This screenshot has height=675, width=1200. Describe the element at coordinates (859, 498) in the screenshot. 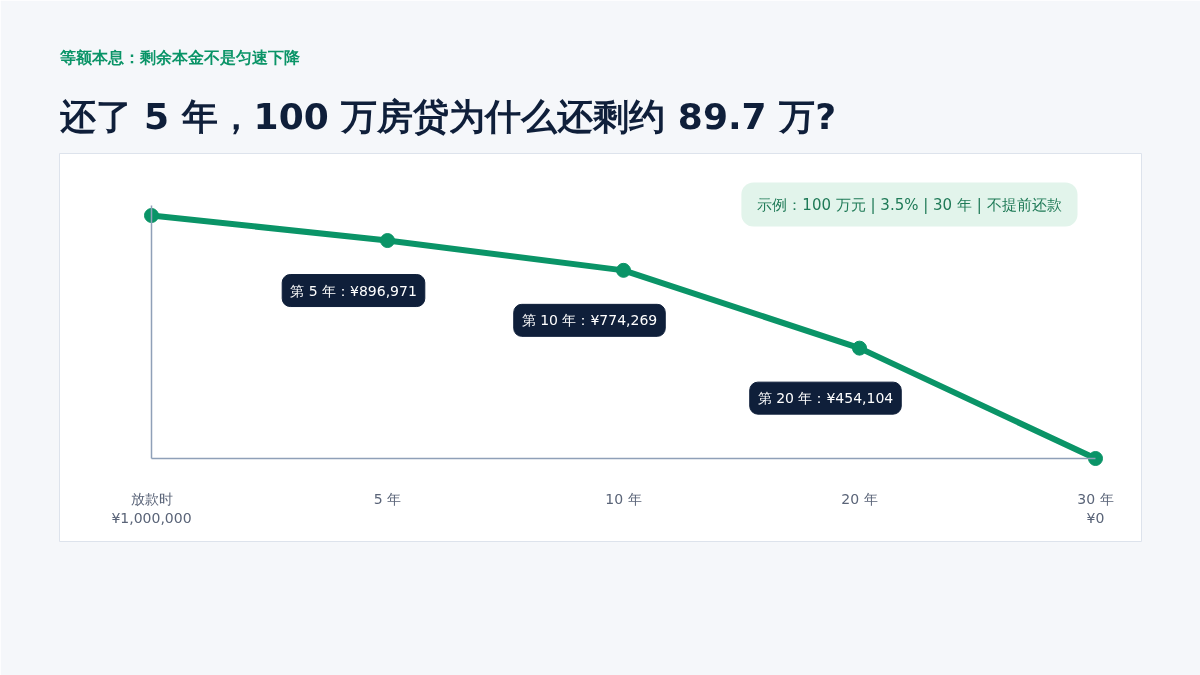

I see `x-tick-label: 20 年` at that location.